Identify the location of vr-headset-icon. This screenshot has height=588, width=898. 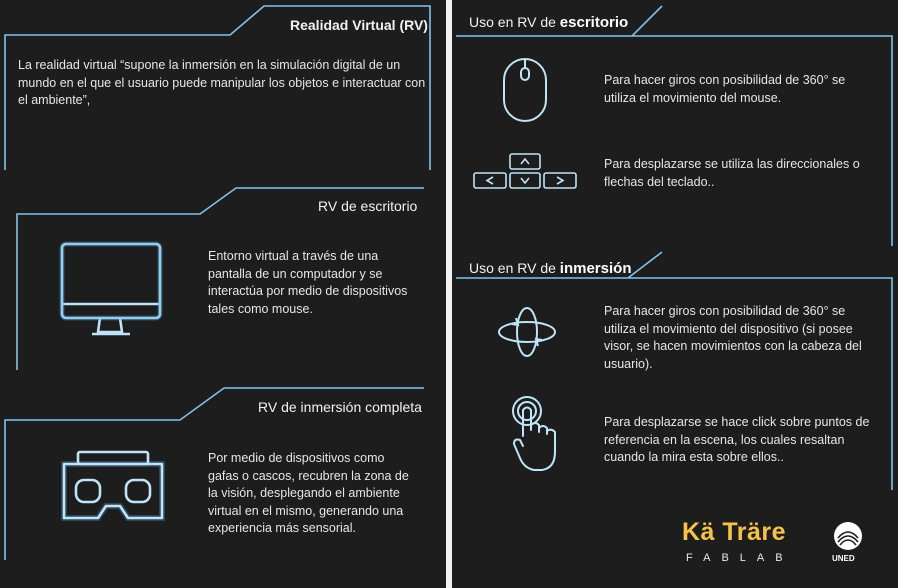
(113, 485).